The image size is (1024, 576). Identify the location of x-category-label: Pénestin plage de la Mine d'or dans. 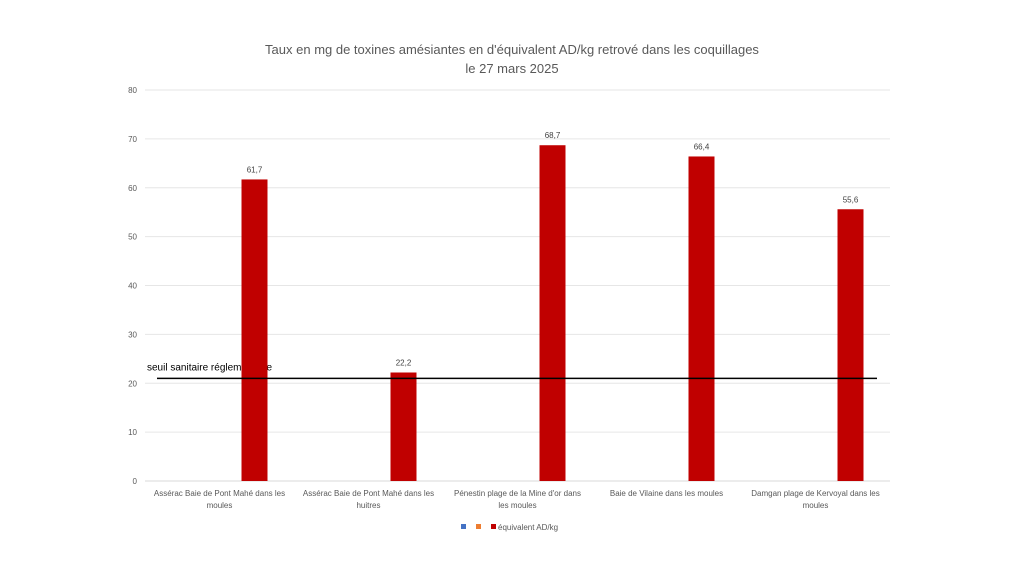
(517, 493).